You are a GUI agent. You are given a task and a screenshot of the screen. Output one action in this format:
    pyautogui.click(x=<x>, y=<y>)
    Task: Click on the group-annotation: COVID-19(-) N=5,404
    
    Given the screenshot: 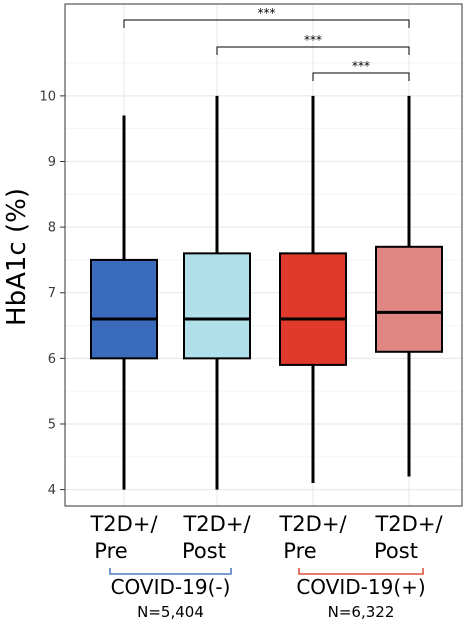 What is the action you would take?
    pyautogui.click(x=170, y=594)
    